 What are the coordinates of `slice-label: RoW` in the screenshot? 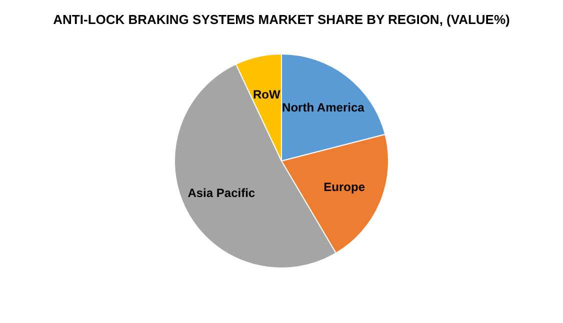 It's located at (267, 95).